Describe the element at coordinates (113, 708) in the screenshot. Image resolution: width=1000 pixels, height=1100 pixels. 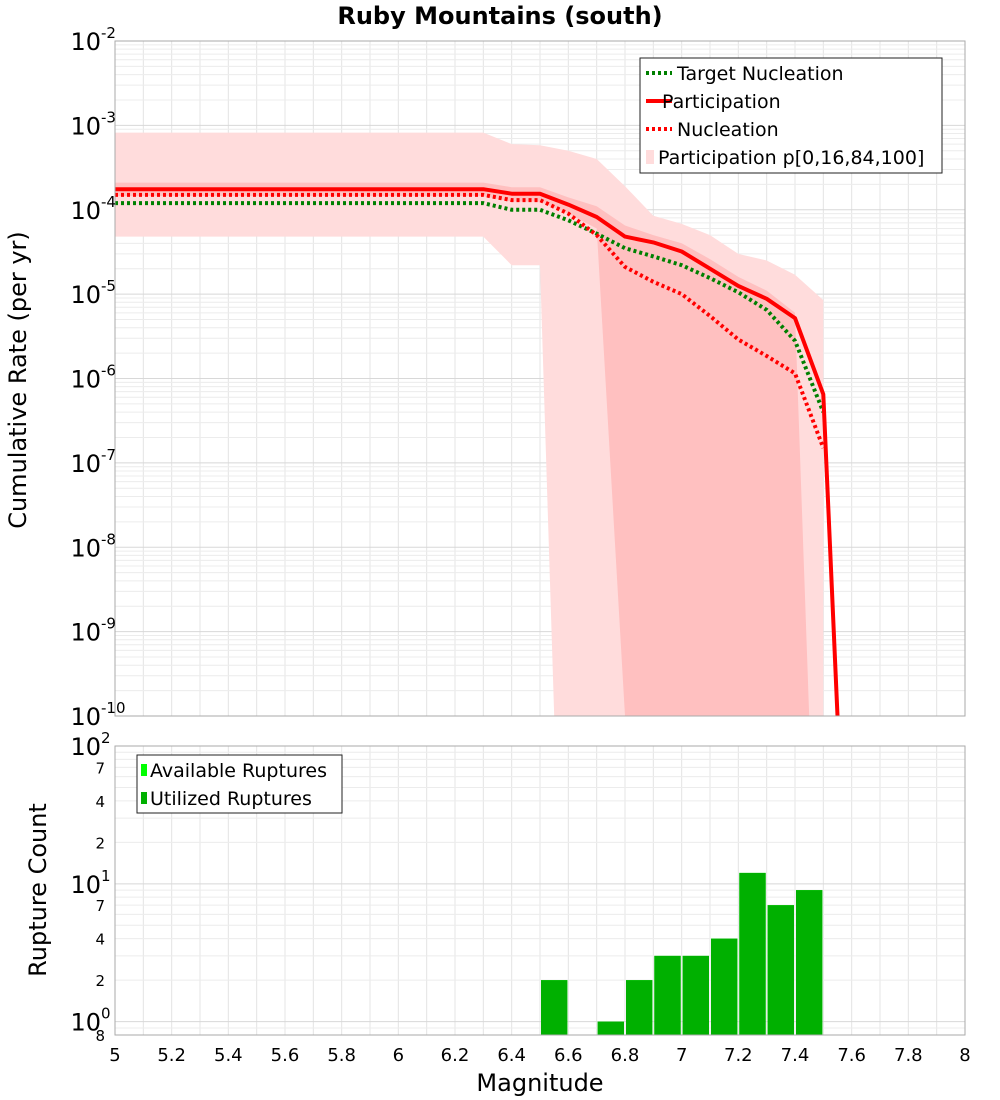
I see `y-tick-exponent: -10` at that location.